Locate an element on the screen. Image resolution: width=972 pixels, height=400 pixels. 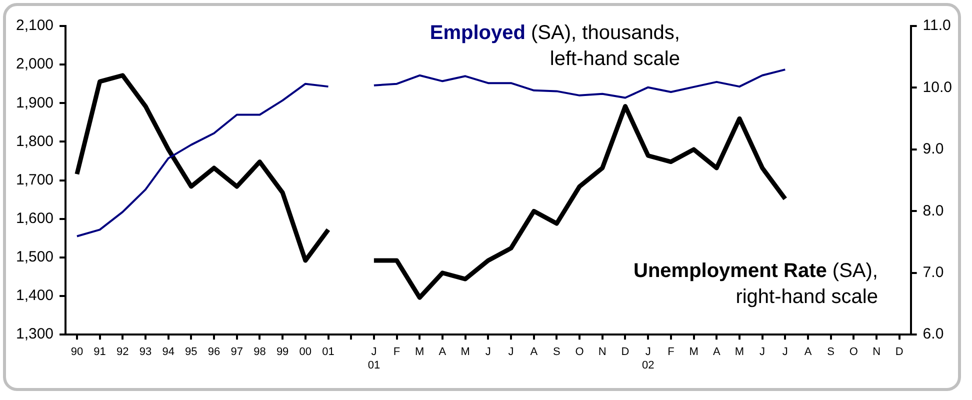
series-label: Employed is located at coordinates (478, 33).